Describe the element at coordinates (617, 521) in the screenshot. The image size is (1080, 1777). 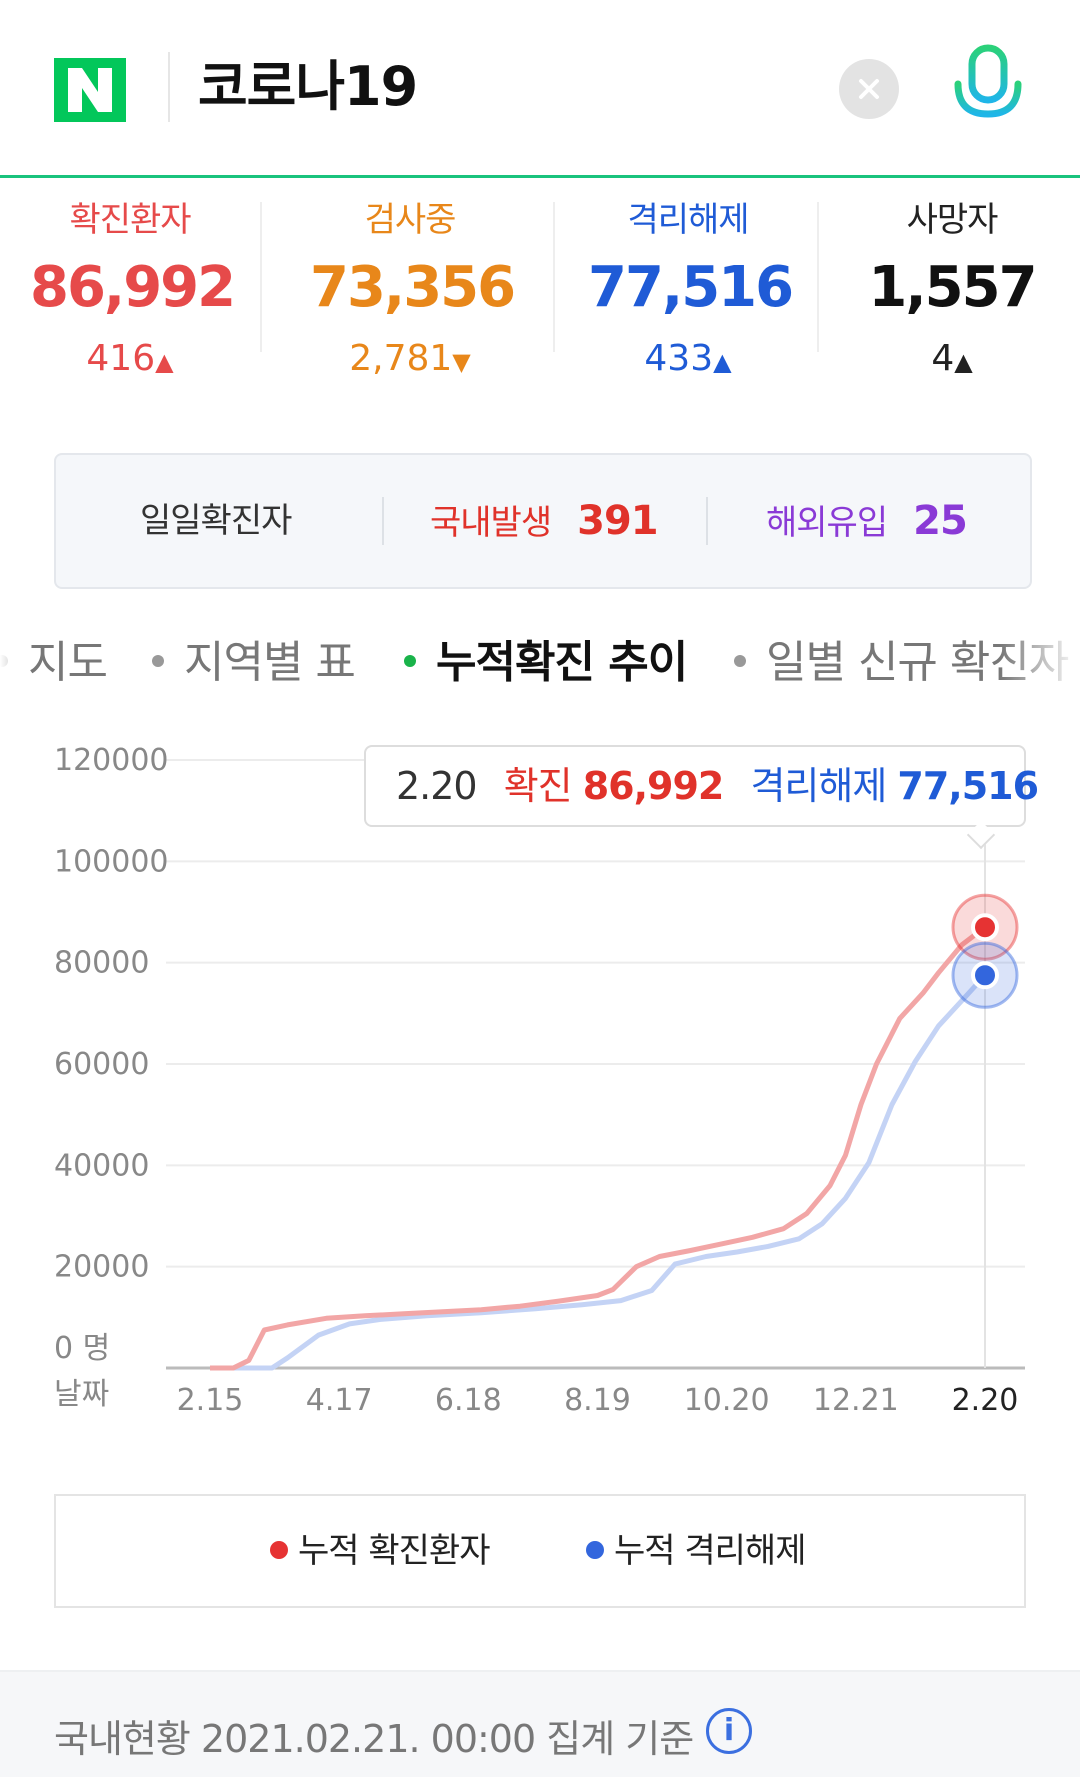
I see `daily-domestic-value: 391` at that location.